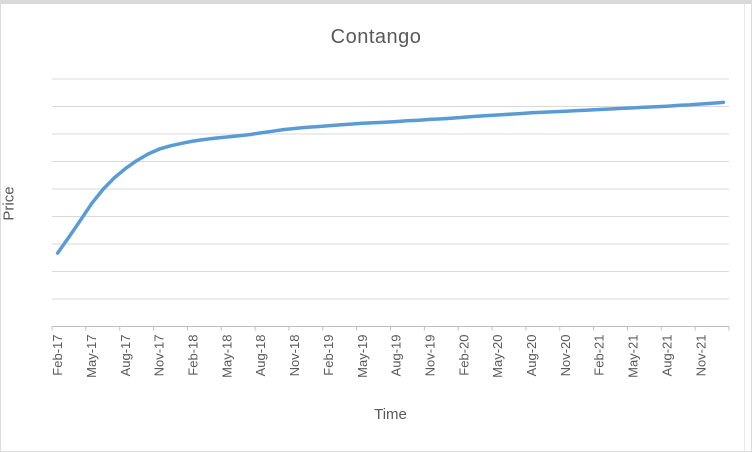 The image size is (752, 452). Describe the element at coordinates (159, 356) in the screenshot. I see `x-tick-label: Nov-17` at that location.